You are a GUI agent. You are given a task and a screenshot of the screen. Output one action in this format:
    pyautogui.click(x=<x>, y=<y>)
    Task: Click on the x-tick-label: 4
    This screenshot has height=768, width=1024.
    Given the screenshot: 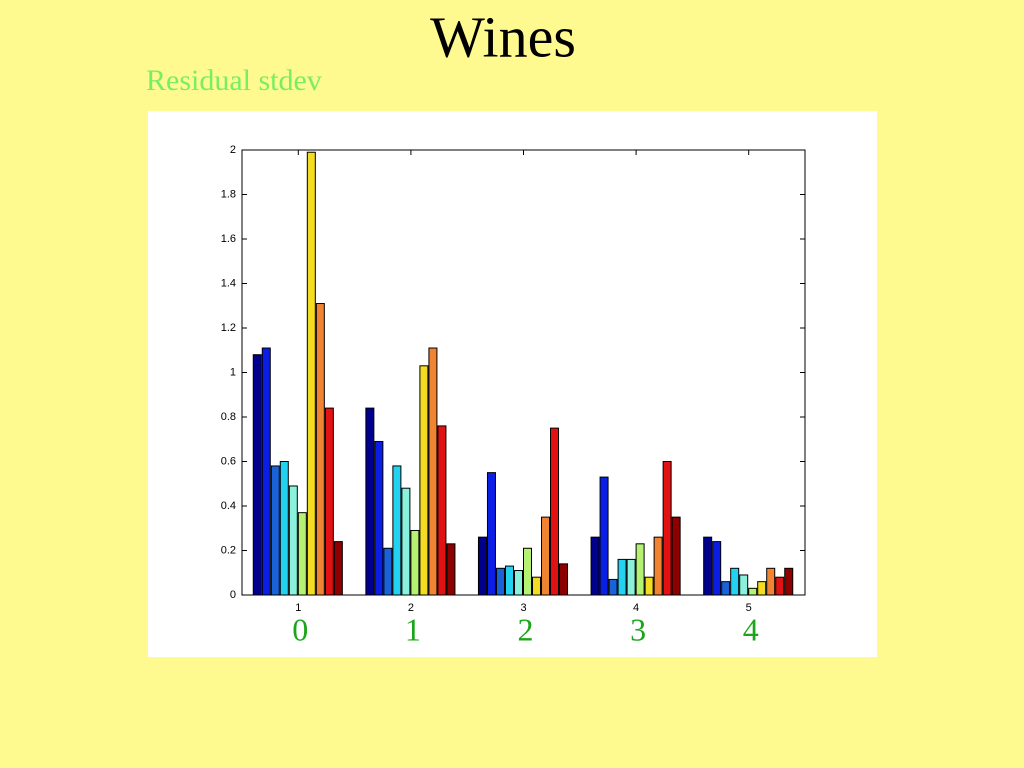 What is the action you would take?
    pyautogui.click(x=636, y=608)
    